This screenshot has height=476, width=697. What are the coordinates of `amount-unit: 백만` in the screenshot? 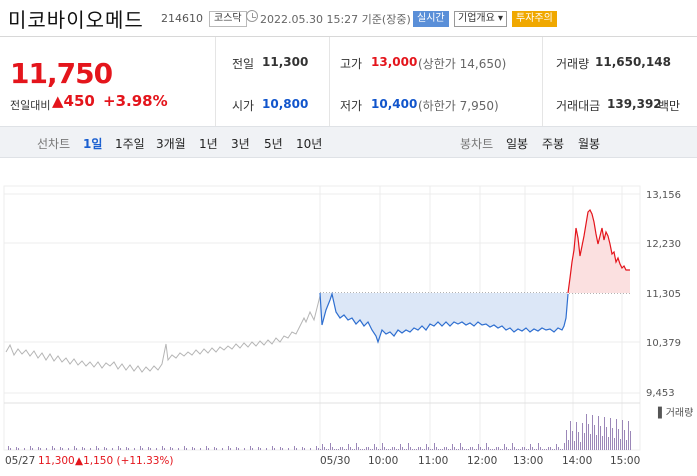 It's located at (669, 106).